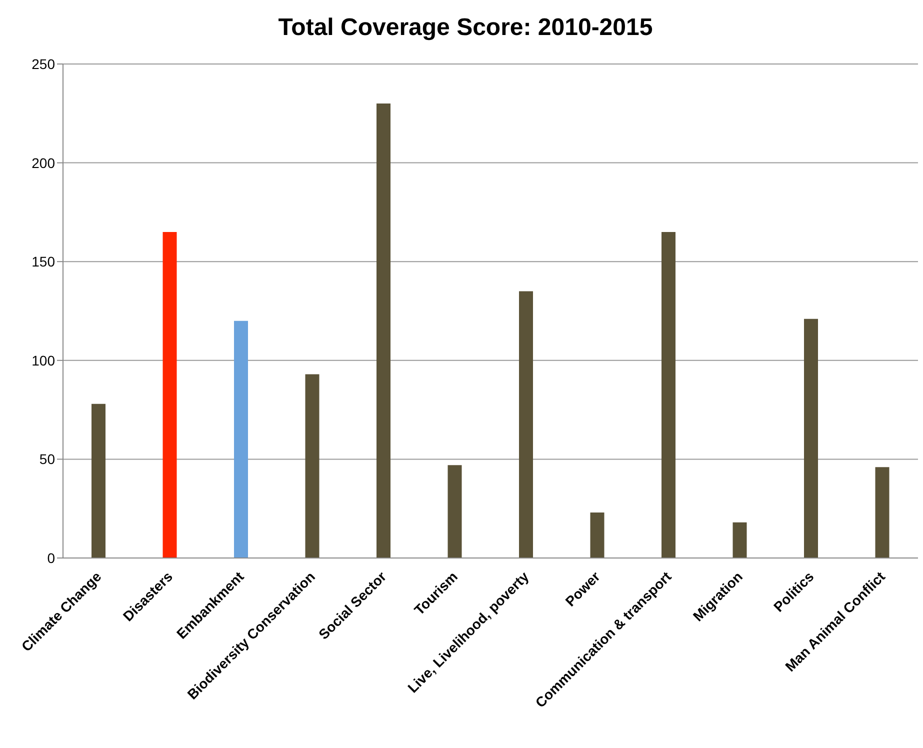 This screenshot has height=748, width=923. I want to click on y-tick-label: 150, so click(44, 262).